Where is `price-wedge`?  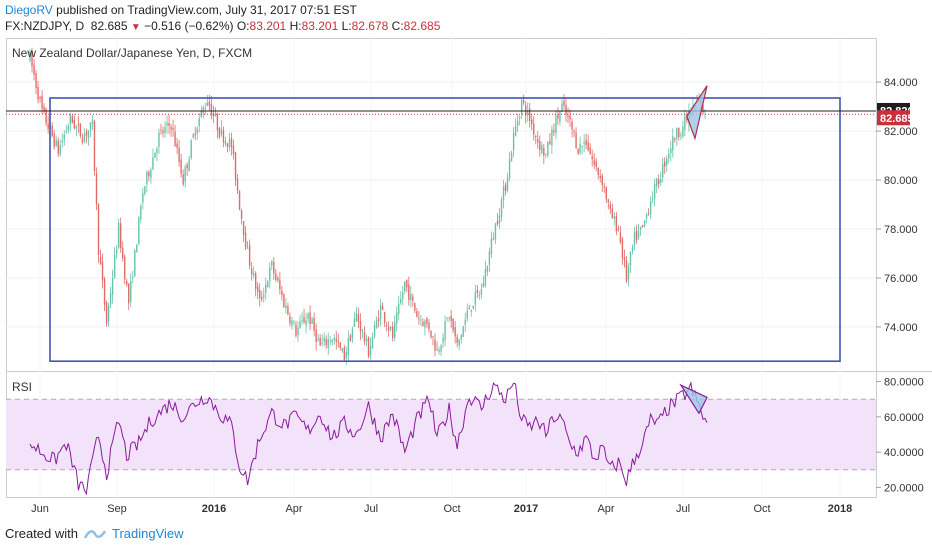
price-wedge is located at coordinates (697, 113).